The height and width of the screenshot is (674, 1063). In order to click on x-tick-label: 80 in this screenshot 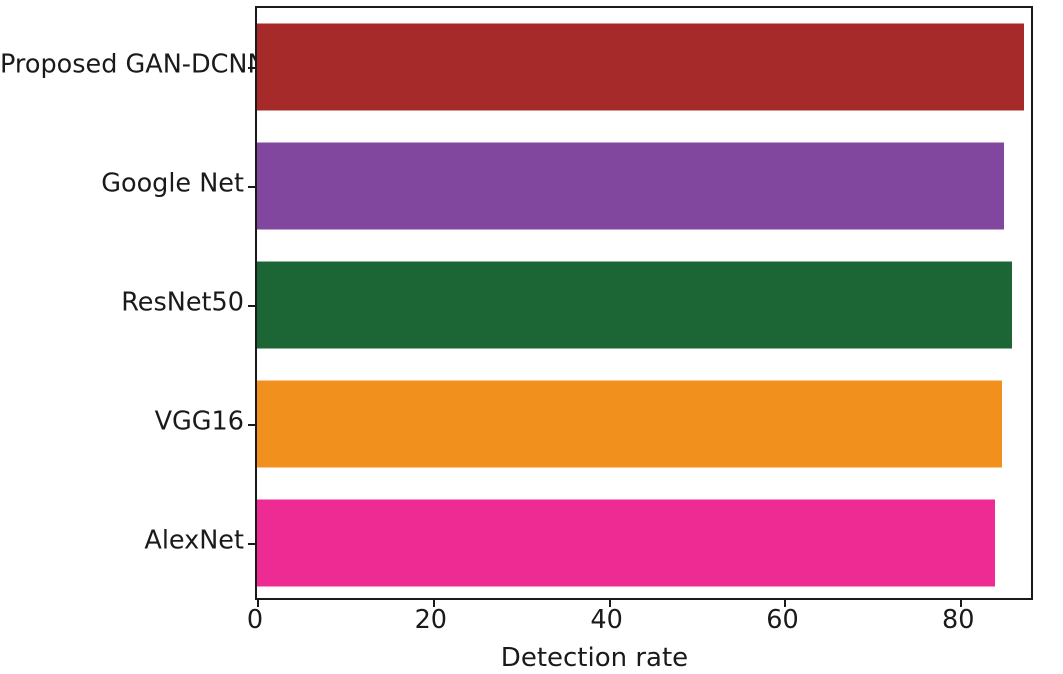, I will do `click(958, 620)`.